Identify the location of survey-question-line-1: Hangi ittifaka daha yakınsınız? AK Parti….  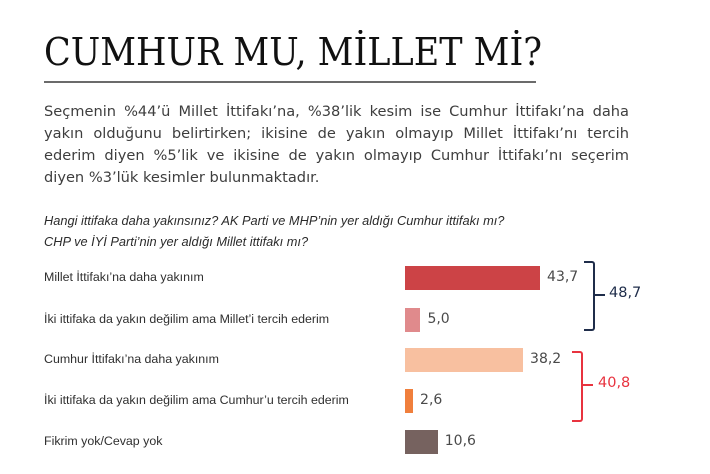
(274, 220).